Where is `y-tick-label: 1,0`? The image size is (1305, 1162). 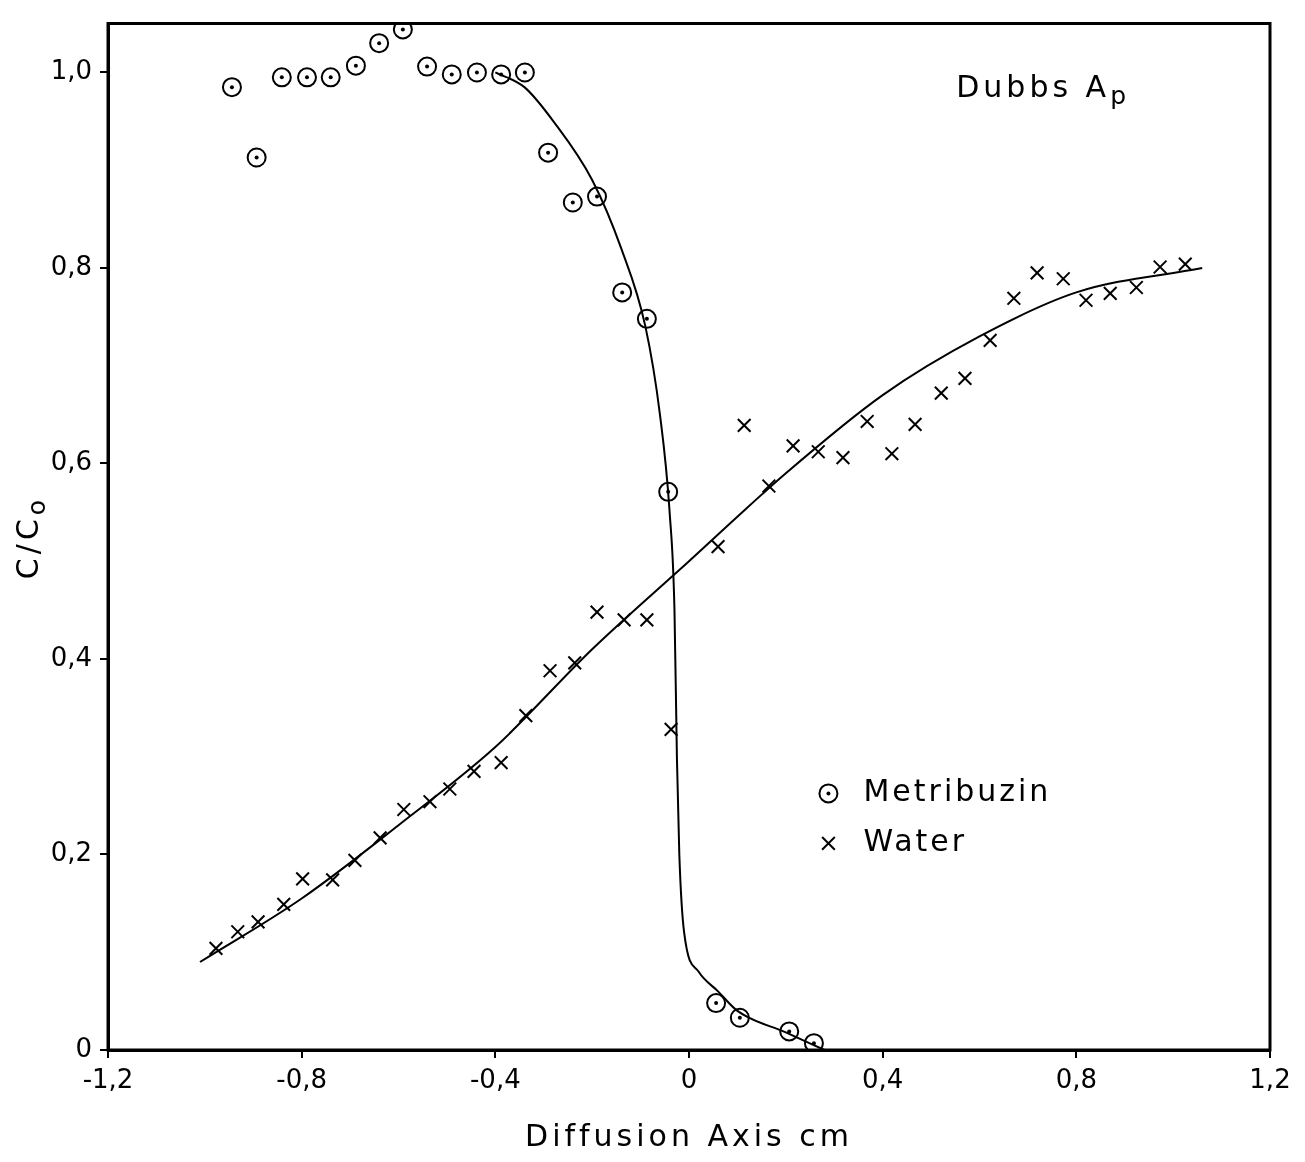 y-tick-label: 1,0 is located at coordinates (71, 70).